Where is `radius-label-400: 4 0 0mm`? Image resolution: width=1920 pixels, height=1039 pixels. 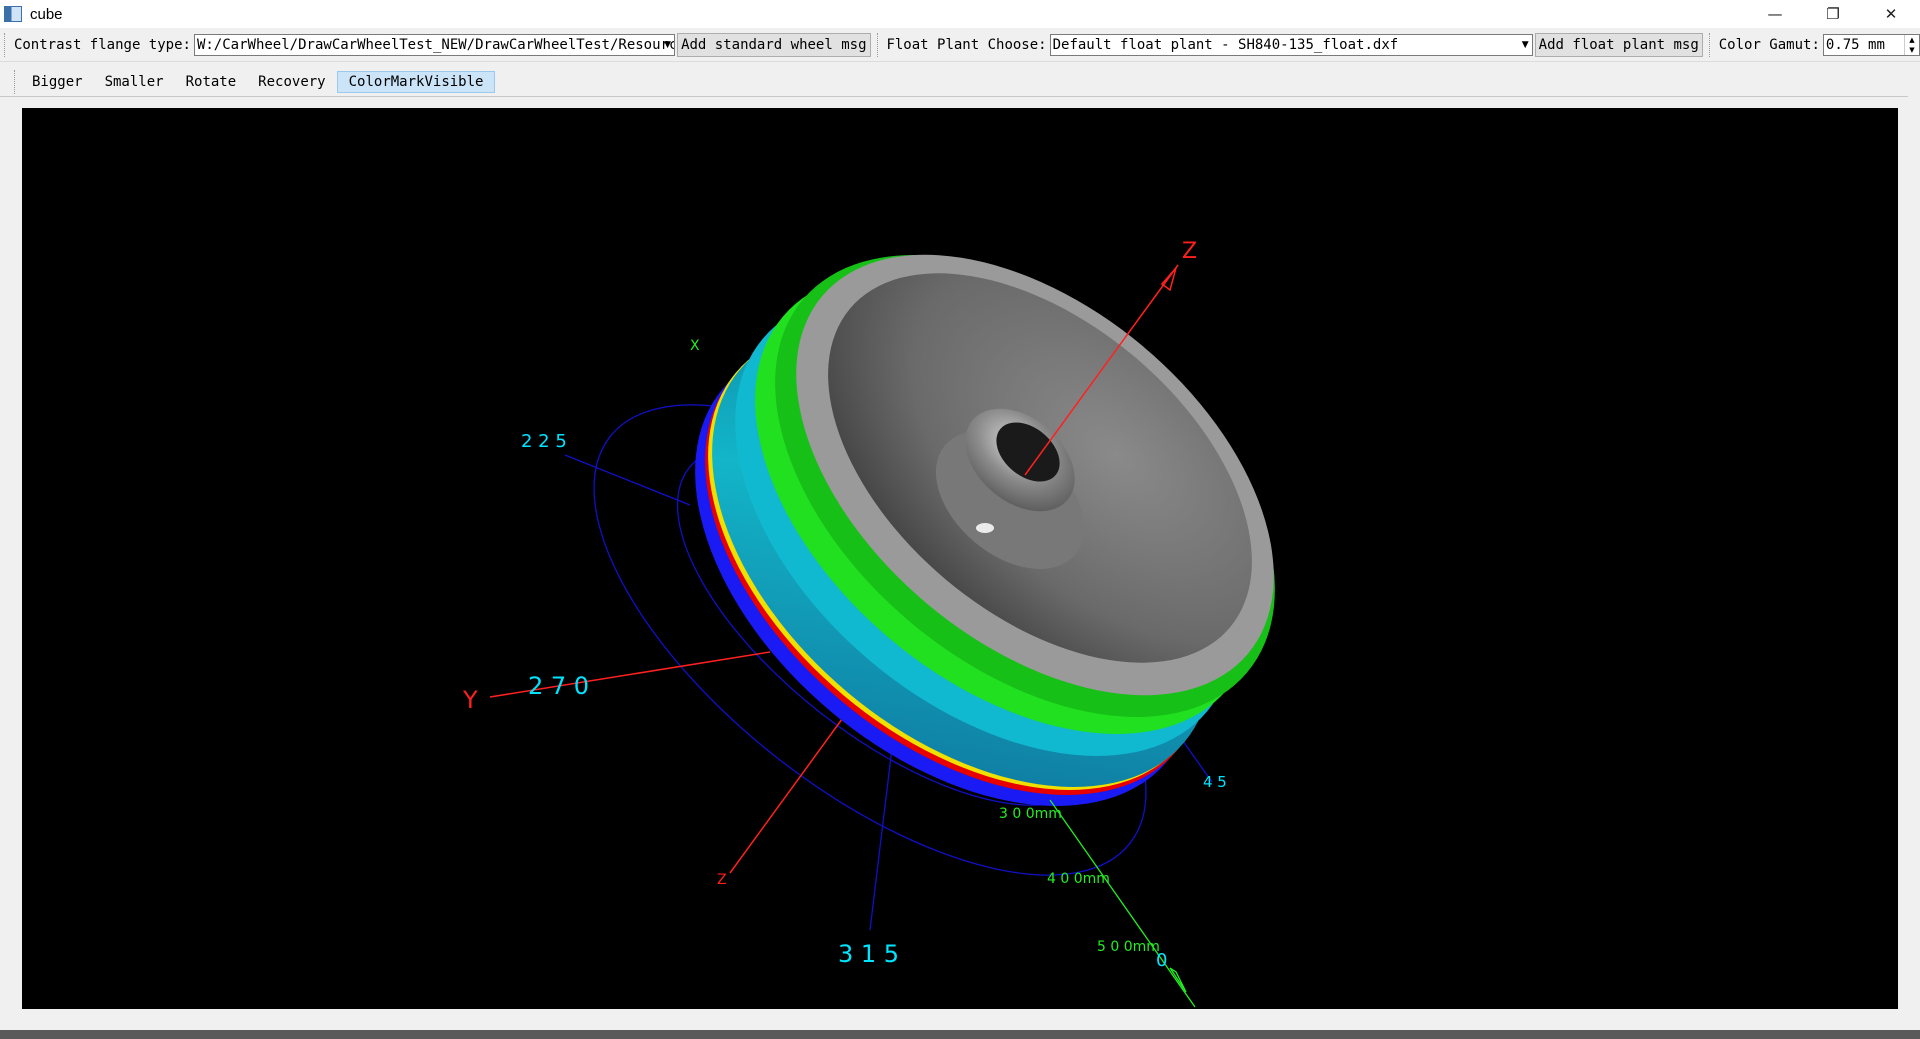
radius-label-400: 4 0 0mm is located at coordinates (1078, 879).